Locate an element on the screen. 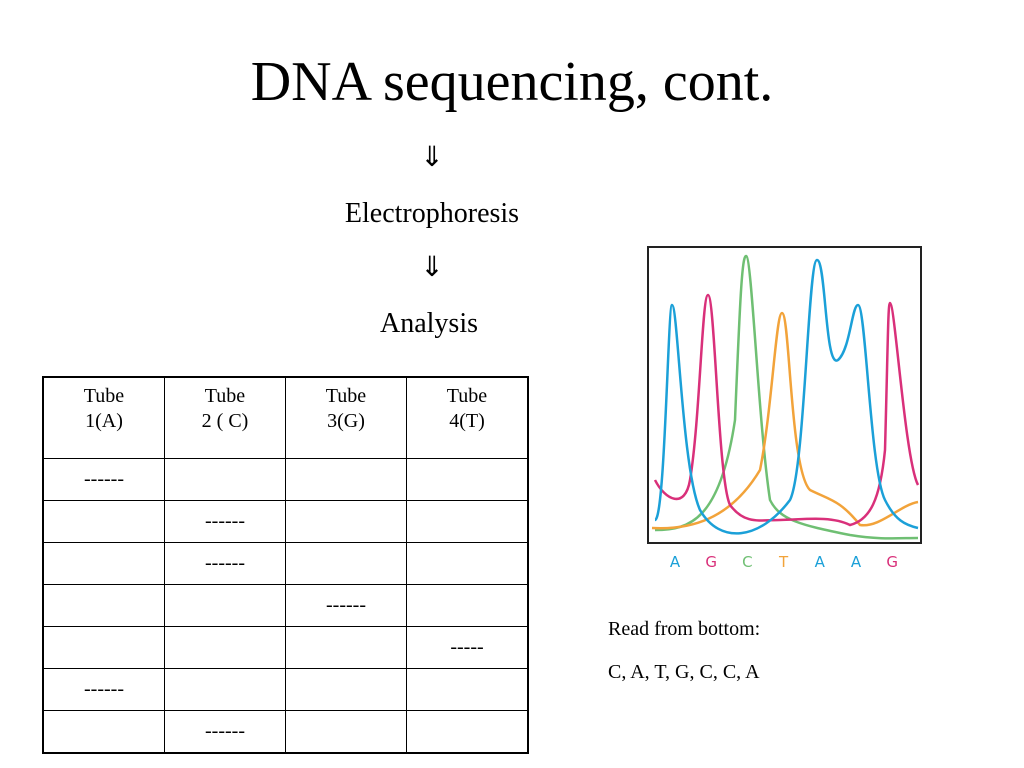 This screenshot has height=768, width=1024. table-cell: ----- is located at coordinates (467, 647).